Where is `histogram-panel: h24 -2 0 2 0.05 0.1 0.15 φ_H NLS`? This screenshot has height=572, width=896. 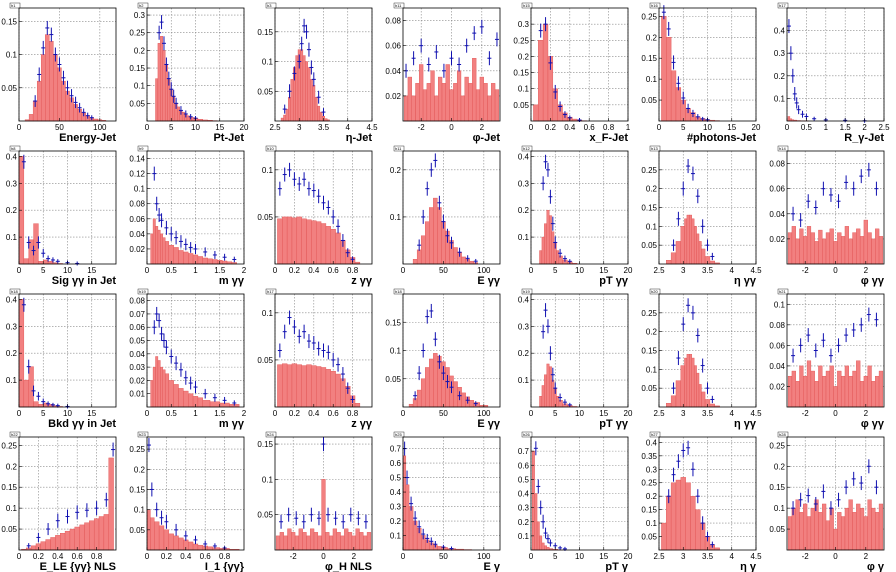 histogram-panel: h24 -2 0 2 0.05 0.1 0.15 φ_H NLS is located at coordinates (320, 500).